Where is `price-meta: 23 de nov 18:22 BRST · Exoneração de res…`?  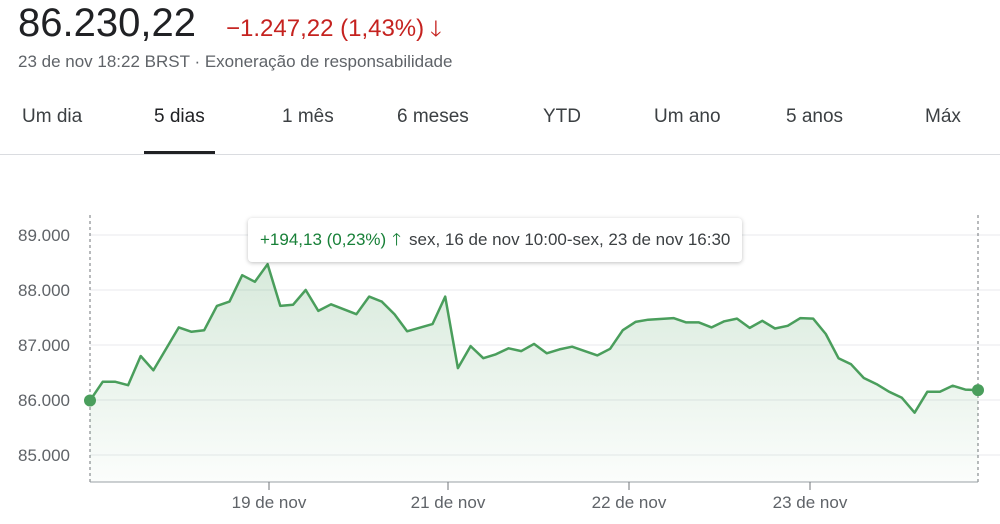 price-meta: 23 de nov 18:22 BRST · Exoneração de res… is located at coordinates (235, 62).